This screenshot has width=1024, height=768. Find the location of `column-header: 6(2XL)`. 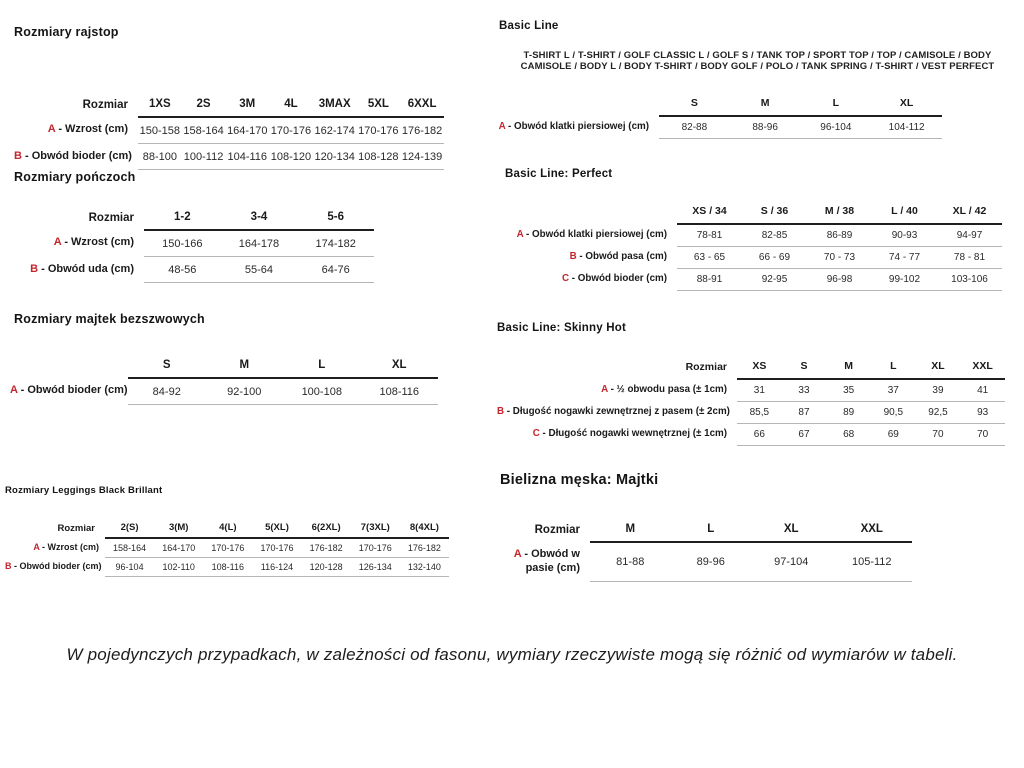

column-header: 6(2XL) is located at coordinates (326, 530).